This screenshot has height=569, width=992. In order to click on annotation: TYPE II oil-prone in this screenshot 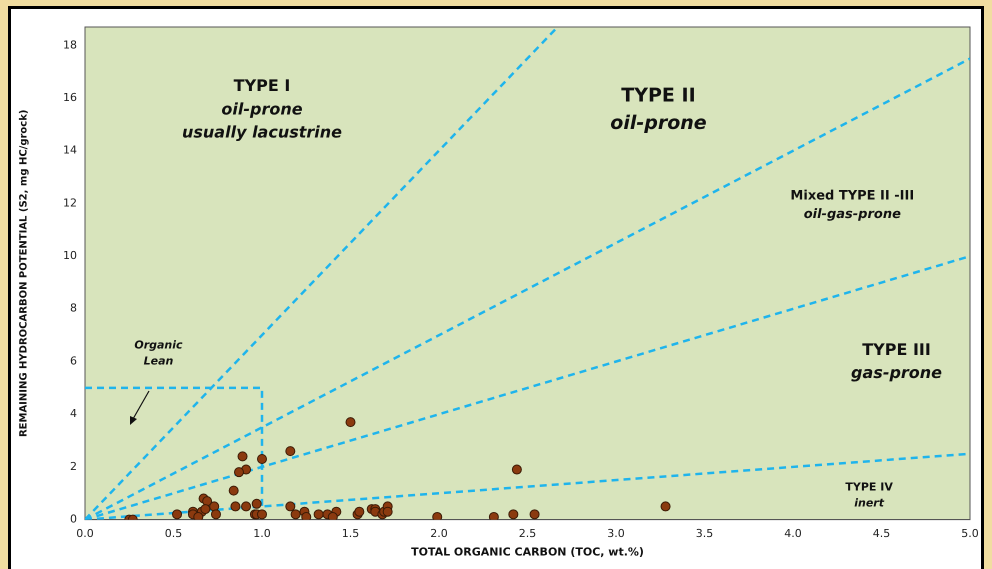, I will do `click(658, 109)`.